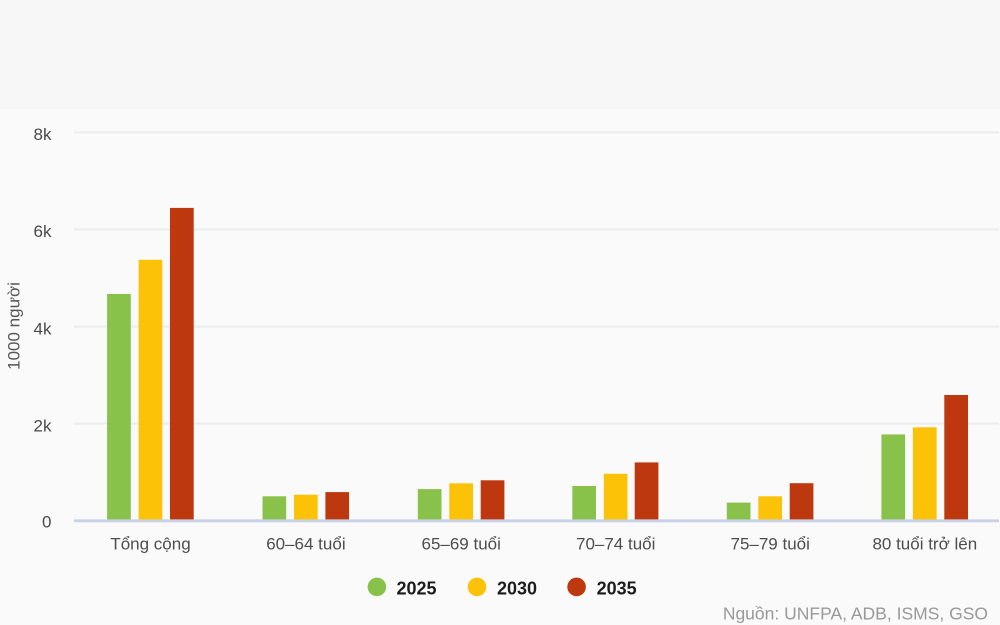 This screenshot has width=1000, height=625. What do you see at coordinates (924, 544) in the screenshot?
I see `svg-text: 80 tuổi trở lên` at bounding box center [924, 544].